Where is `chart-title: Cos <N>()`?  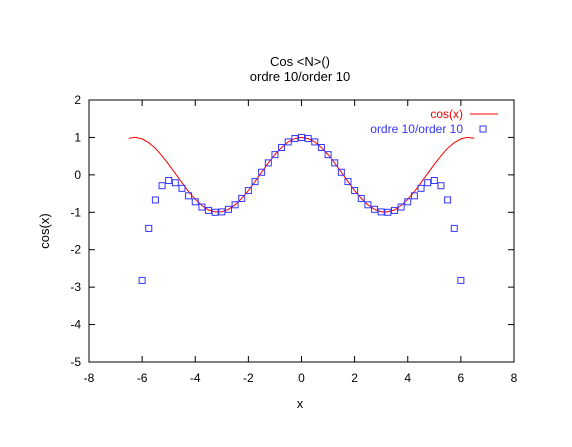 chart-title: Cos <N>() is located at coordinates (300, 61).